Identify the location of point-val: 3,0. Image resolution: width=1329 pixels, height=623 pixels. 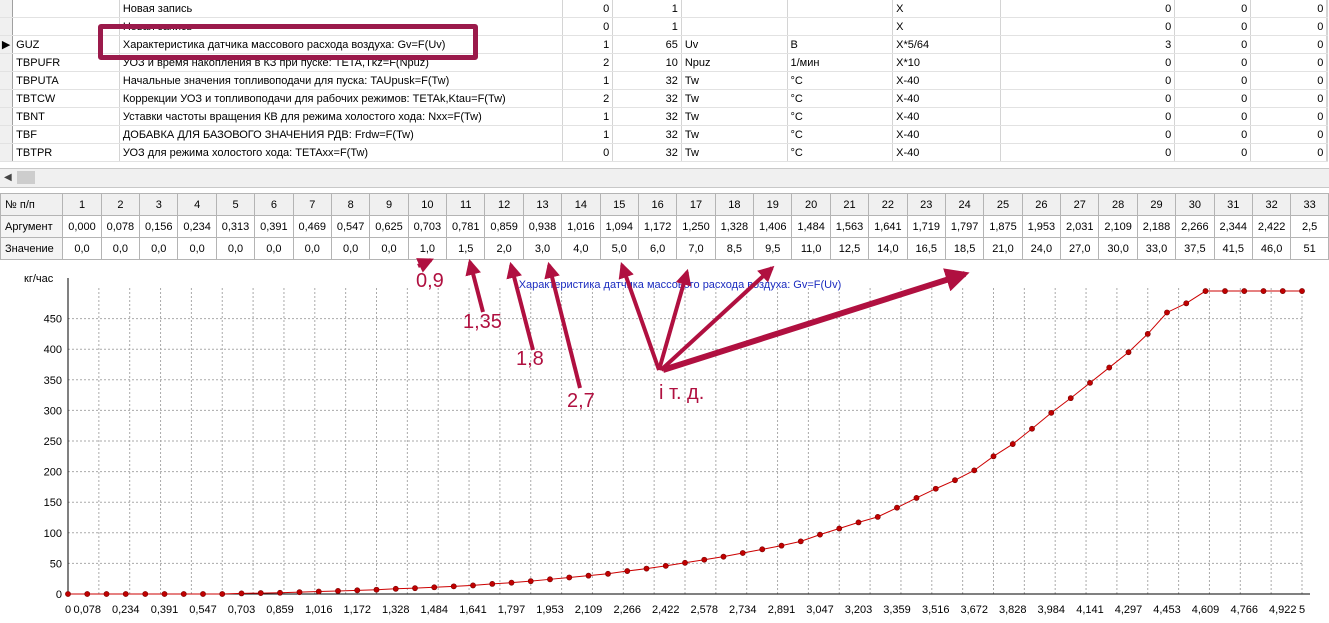
(542, 248).